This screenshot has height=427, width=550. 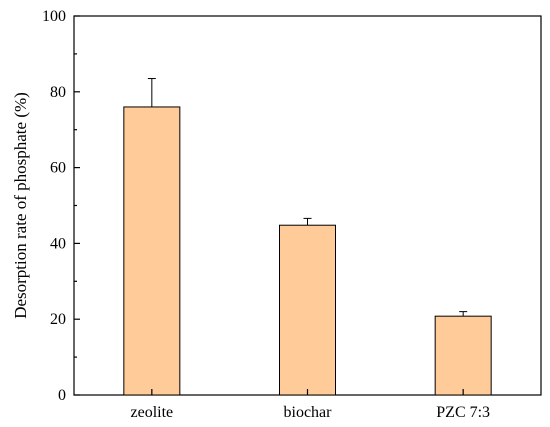 I want to click on y-tick-label: 100, so click(x=54, y=16).